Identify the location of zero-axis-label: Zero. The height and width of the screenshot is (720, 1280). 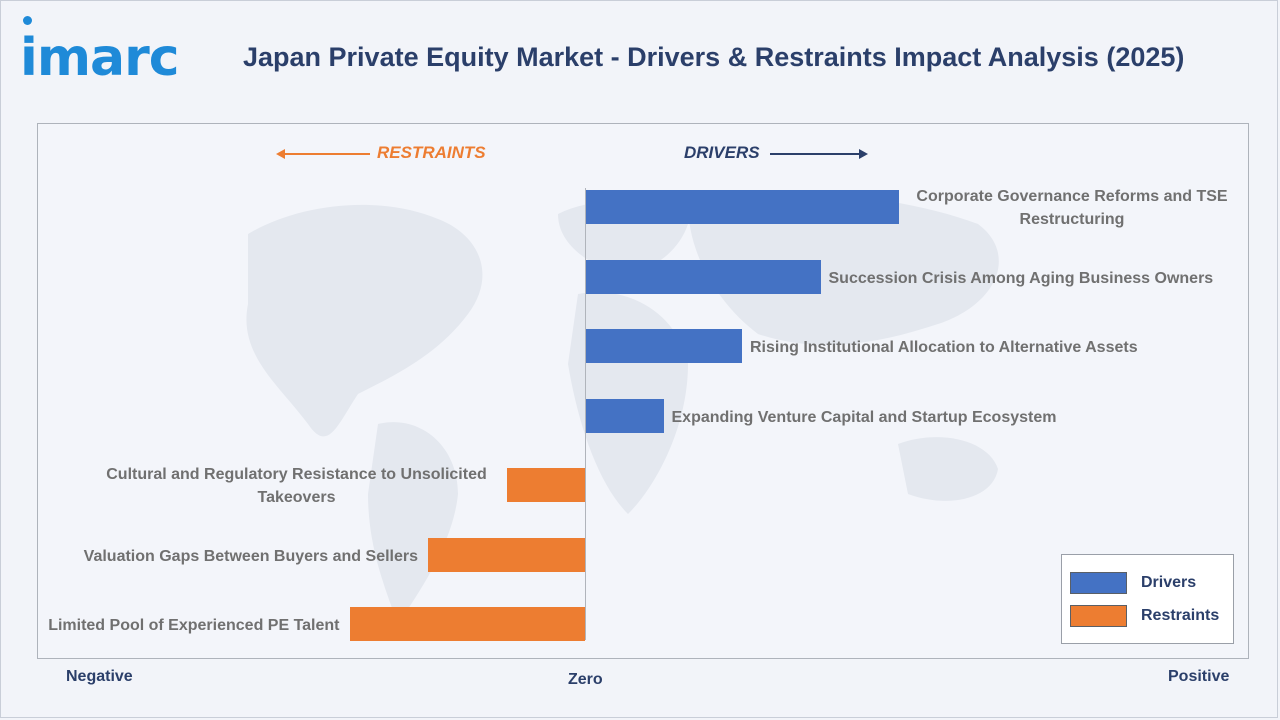
(585, 679).